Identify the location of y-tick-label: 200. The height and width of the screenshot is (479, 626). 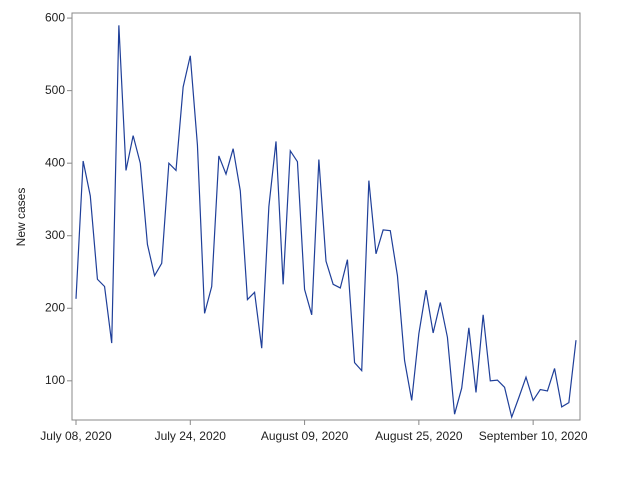
(55, 307).